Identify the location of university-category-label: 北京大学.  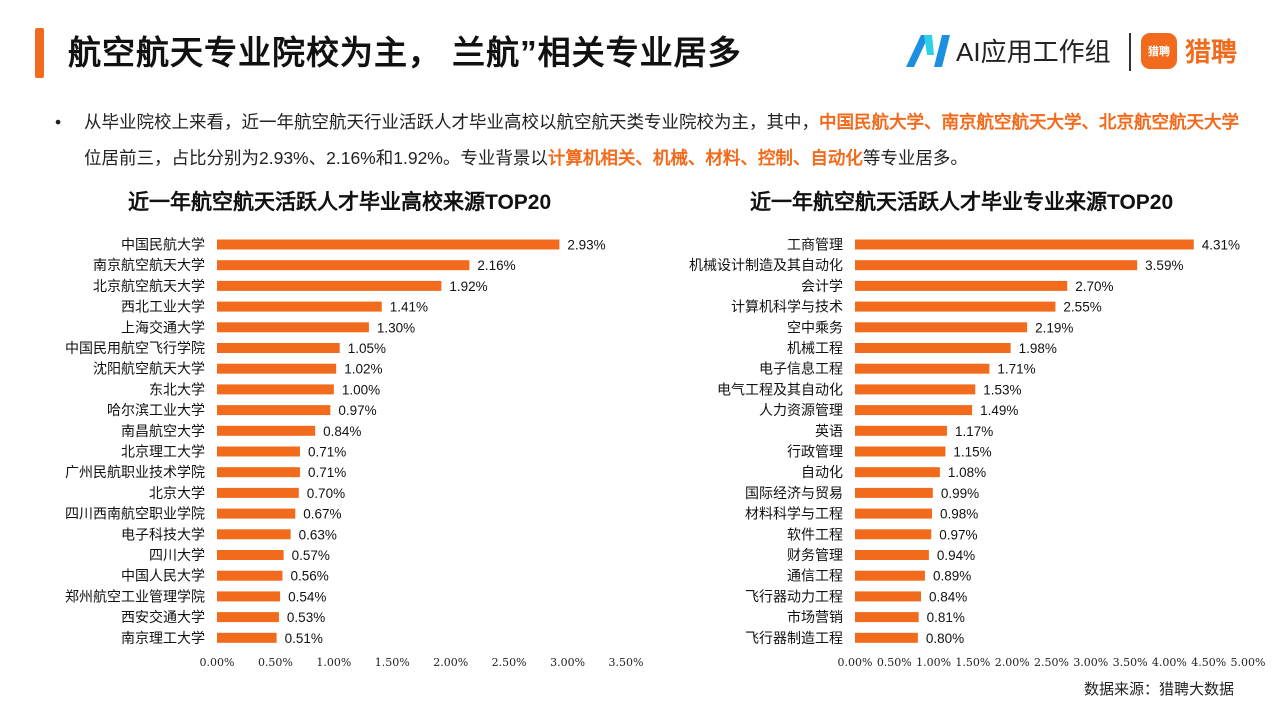
(177, 493).